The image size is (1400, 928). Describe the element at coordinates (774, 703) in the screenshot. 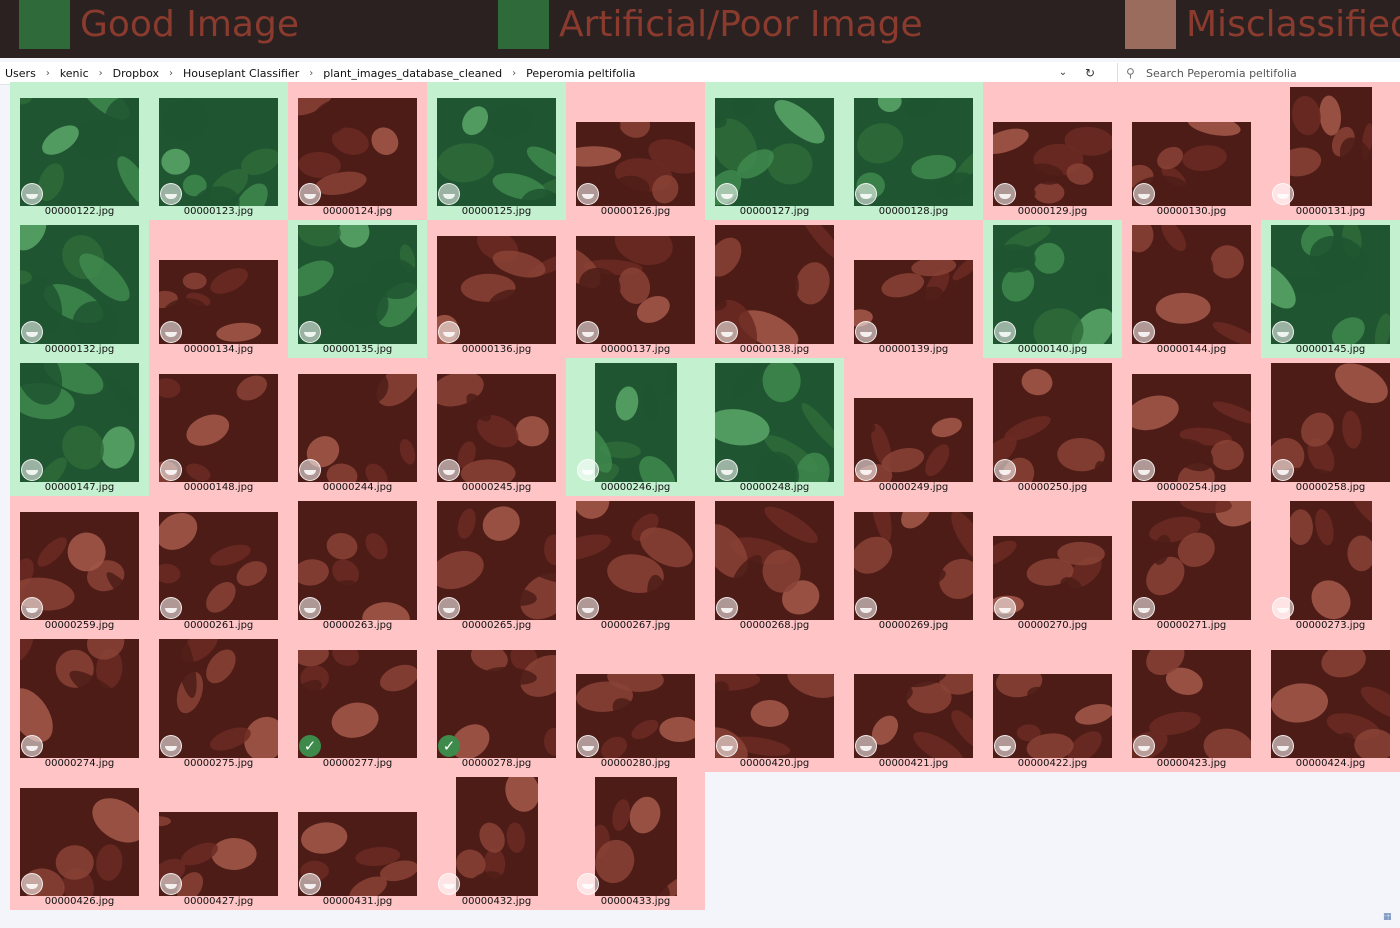

I see `file-tile: 00000420.jpg` at that location.